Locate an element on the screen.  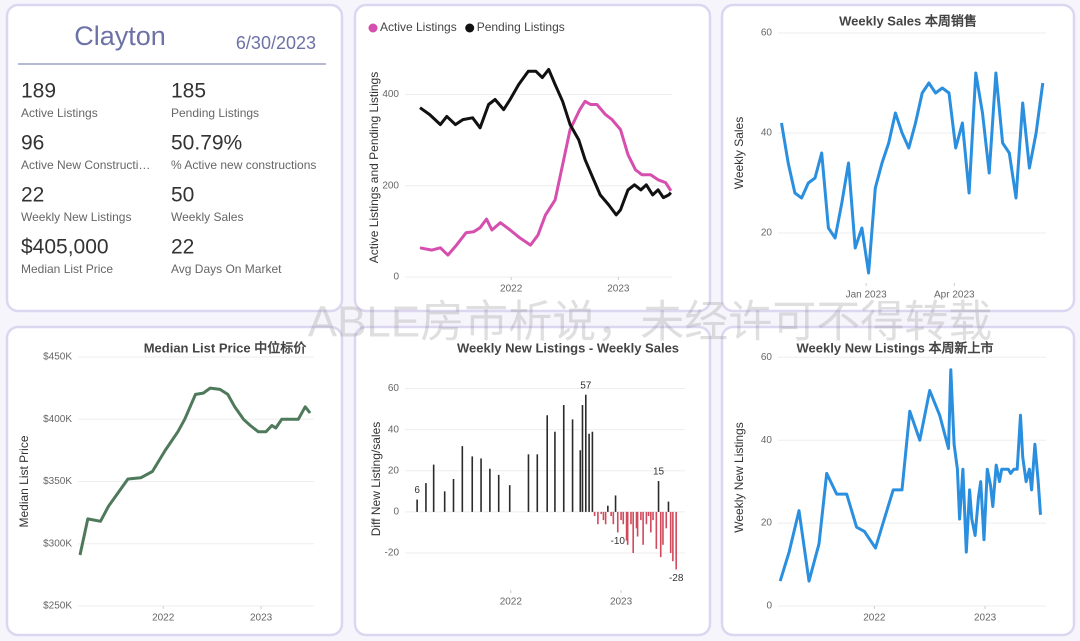
y-axis-label: Weekly Sales is located at coordinates (739, 153).